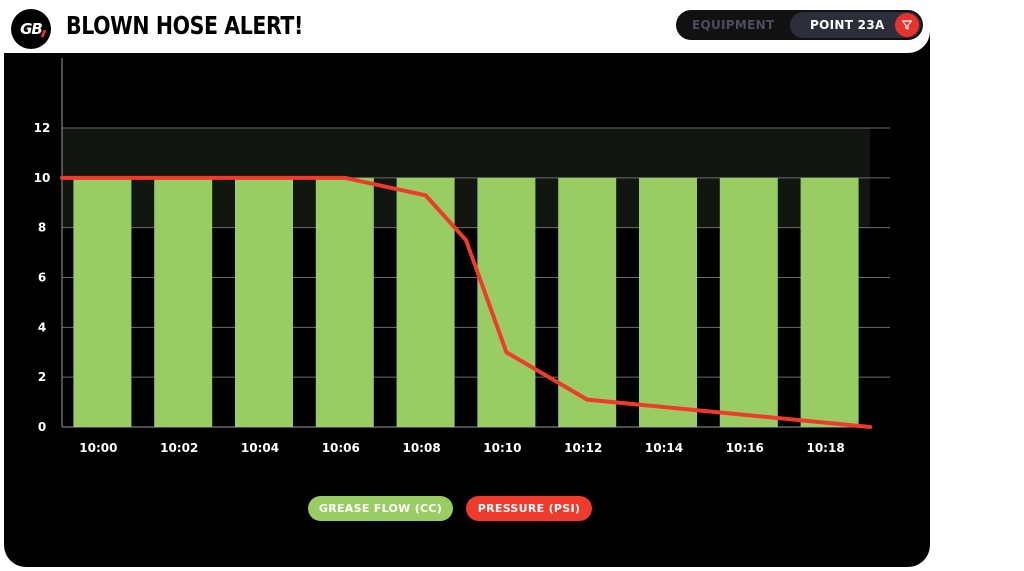 The height and width of the screenshot is (571, 1024). What do you see at coordinates (421, 448) in the screenshot?
I see `x-tick-label: 10:08` at bounding box center [421, 448].